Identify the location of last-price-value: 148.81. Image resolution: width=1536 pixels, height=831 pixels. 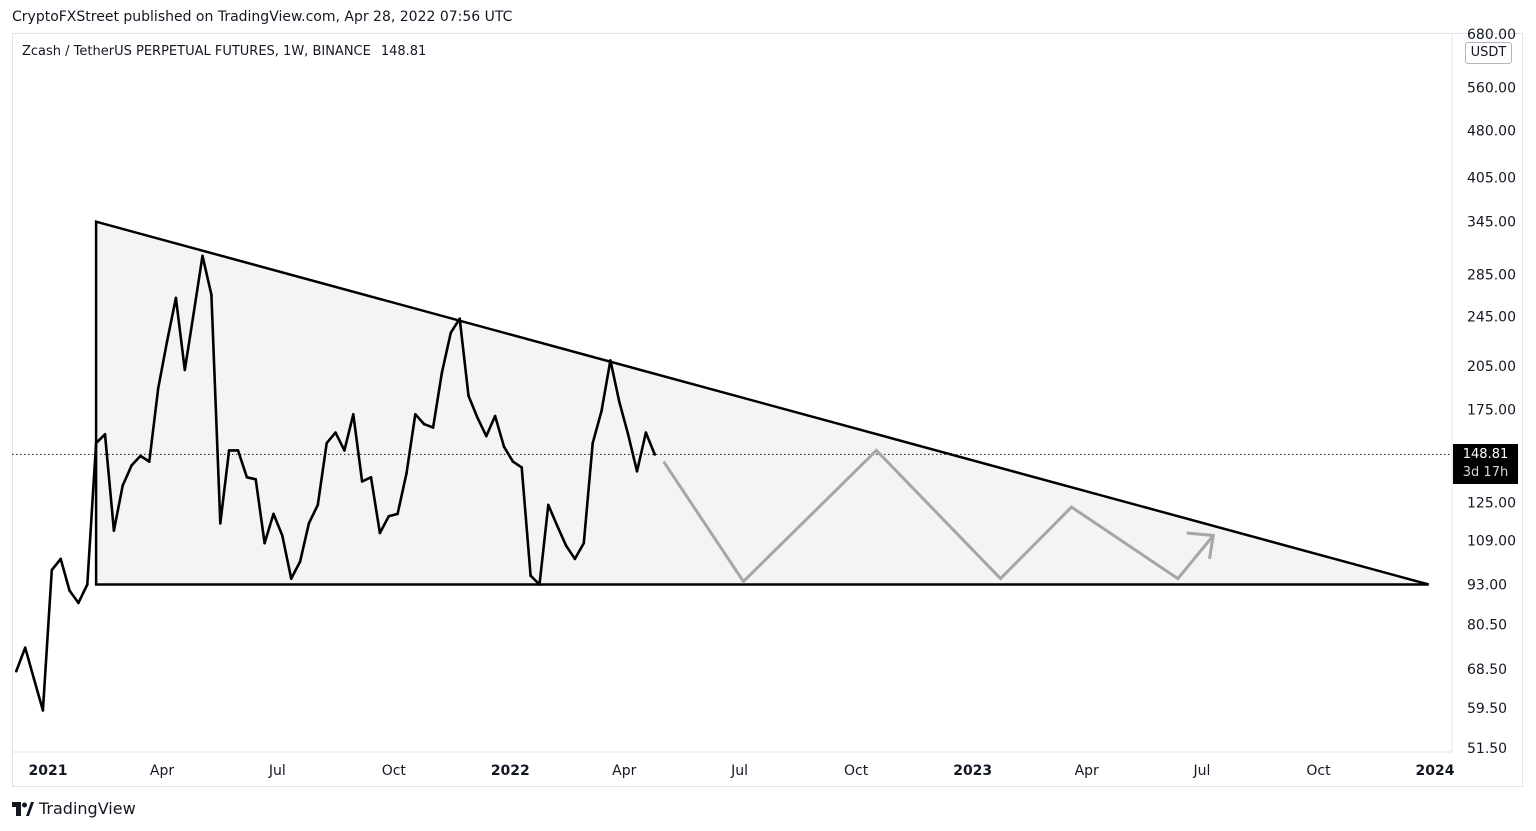
(1485, 454).